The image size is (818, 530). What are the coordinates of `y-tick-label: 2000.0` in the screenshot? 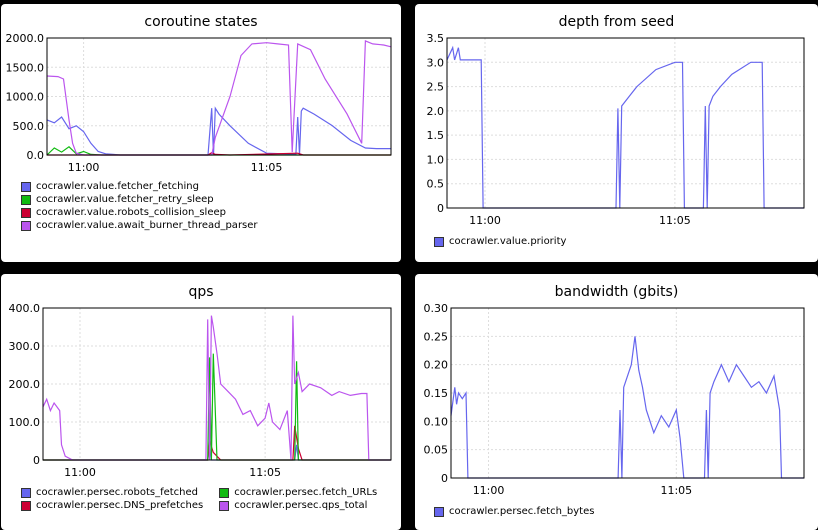 It's located at (25, 38).